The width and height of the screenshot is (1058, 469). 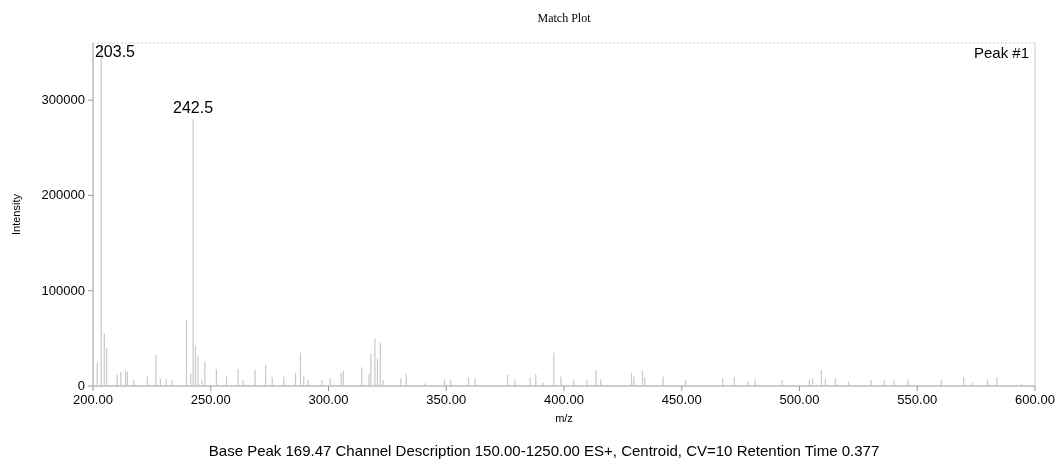 What do you see at coordinates (681, 399) in the screenshot?
I see `x-tick-label: 450.00` at bounding box center [681, 399].